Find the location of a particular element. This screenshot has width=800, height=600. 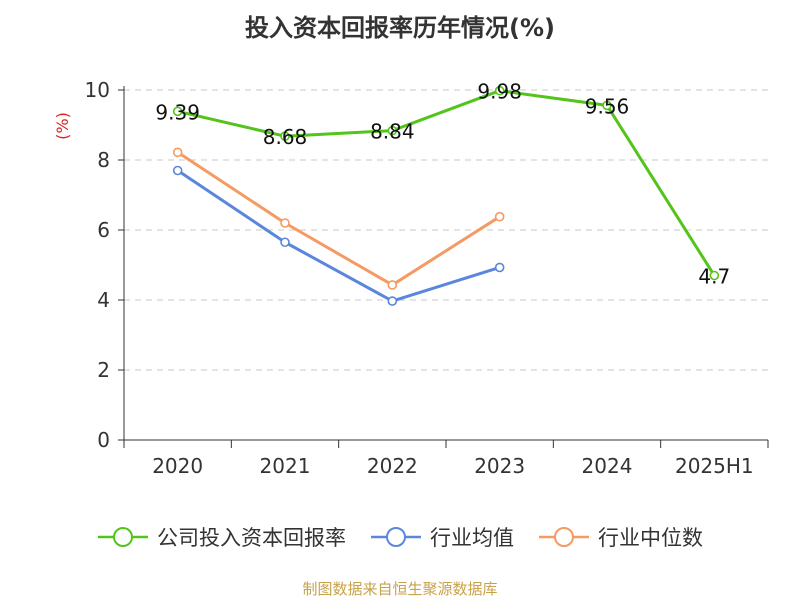

x-tick-label: 2023 is located at coordinates (499, 466).